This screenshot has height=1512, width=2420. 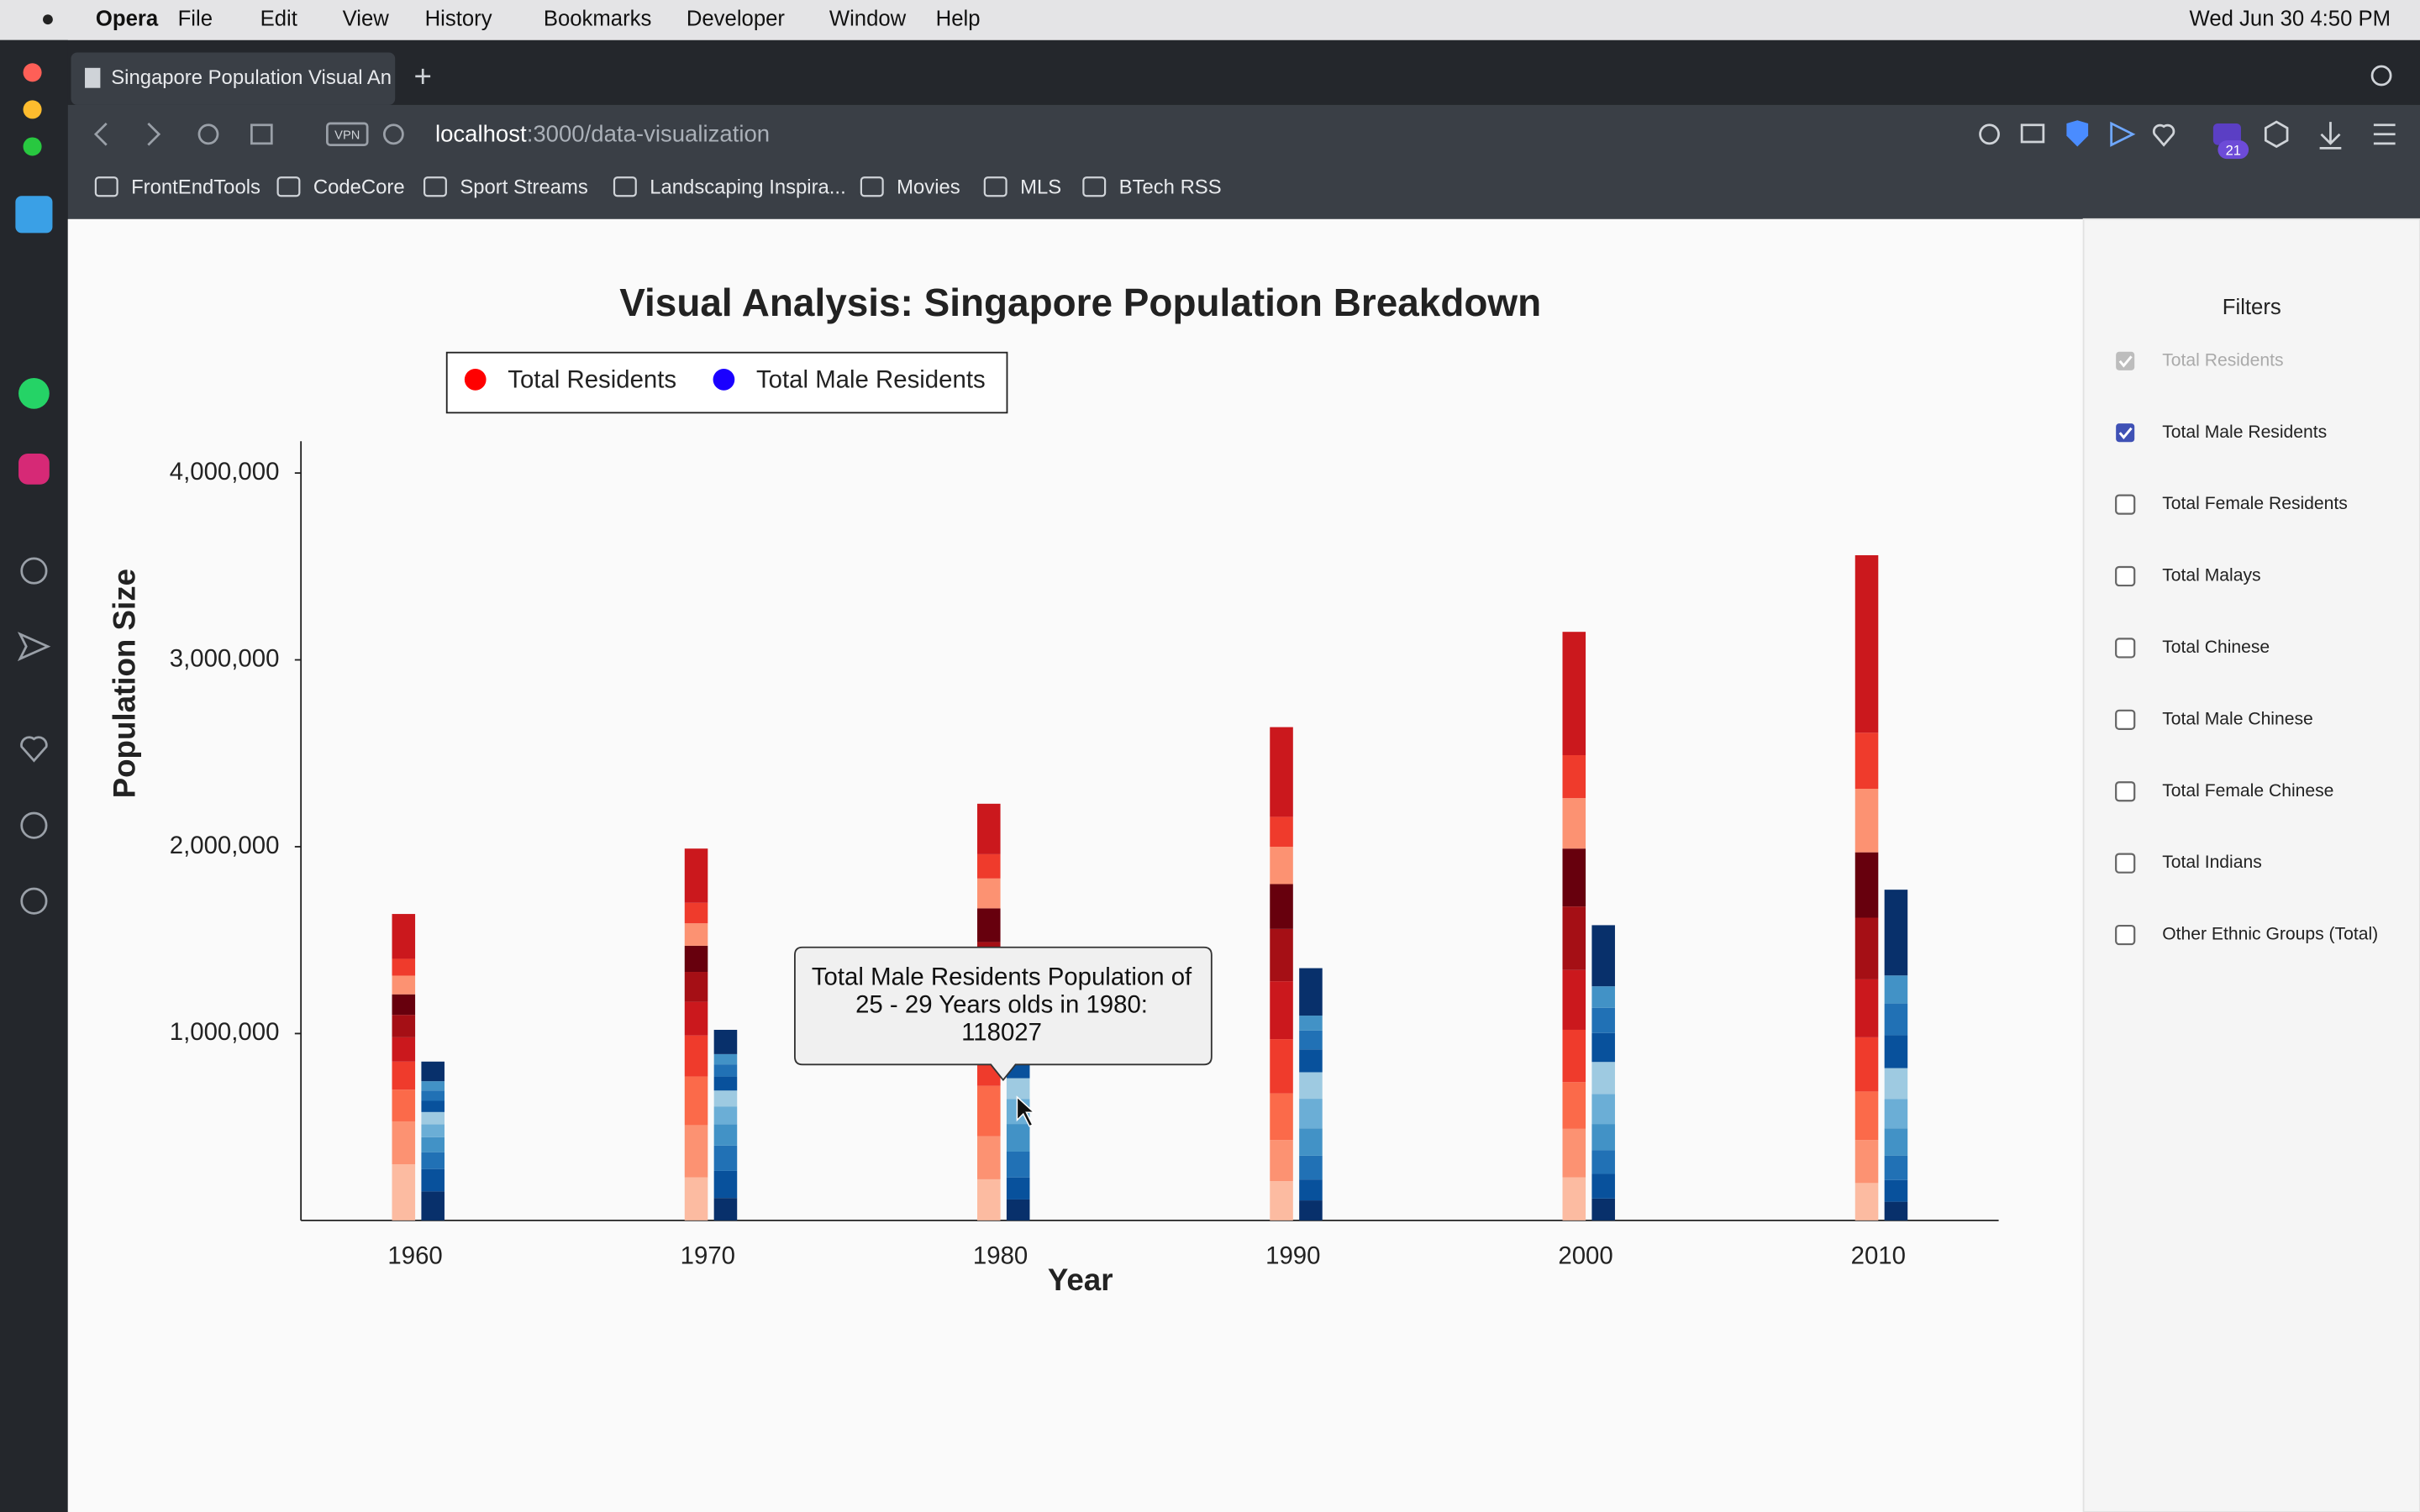 I want to click on zoom-button, so click(x=33, y=146).